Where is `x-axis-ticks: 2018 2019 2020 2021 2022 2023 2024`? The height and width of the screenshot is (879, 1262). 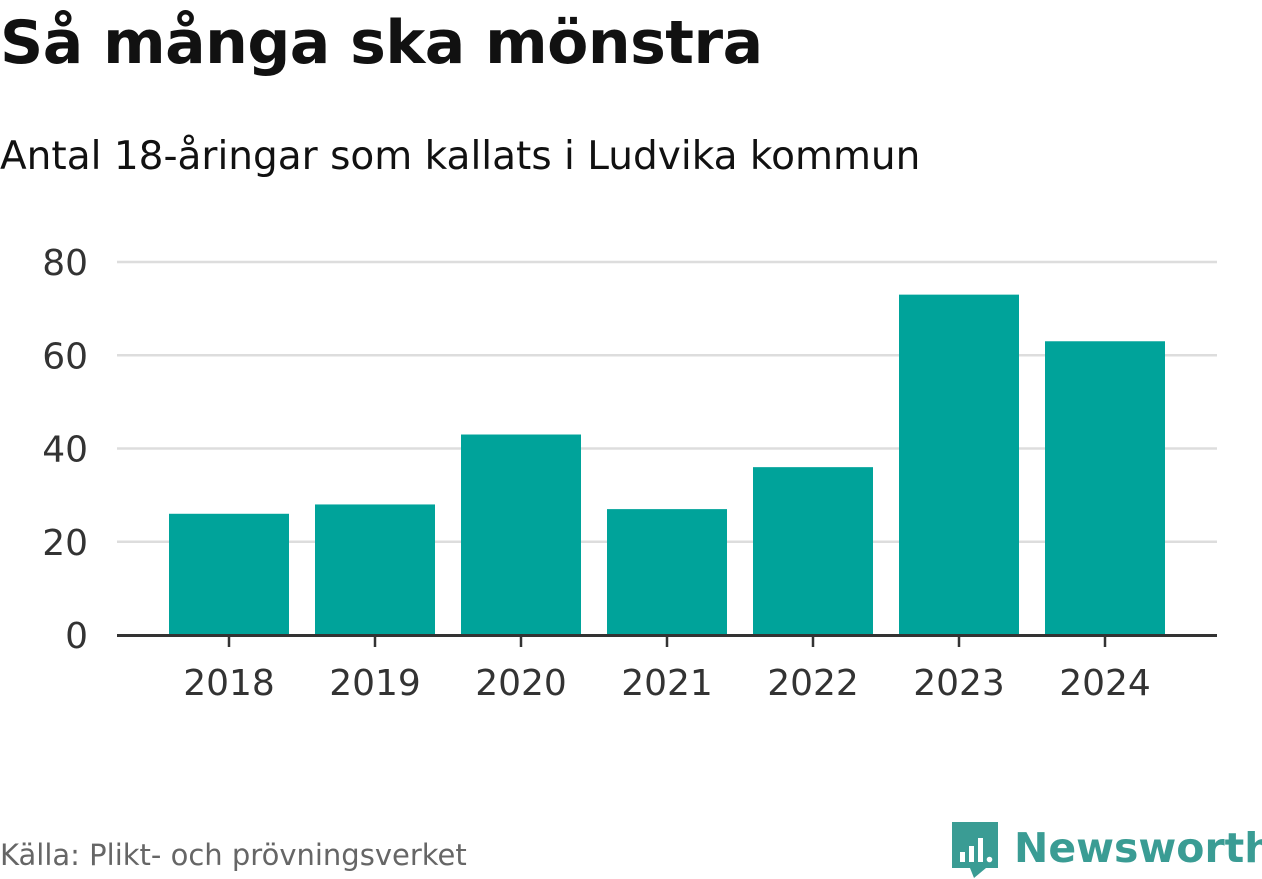
x-axis-ticks: 2018 2019 2020 2021 2022 2023 2024 is located at coordinates (667, 669).